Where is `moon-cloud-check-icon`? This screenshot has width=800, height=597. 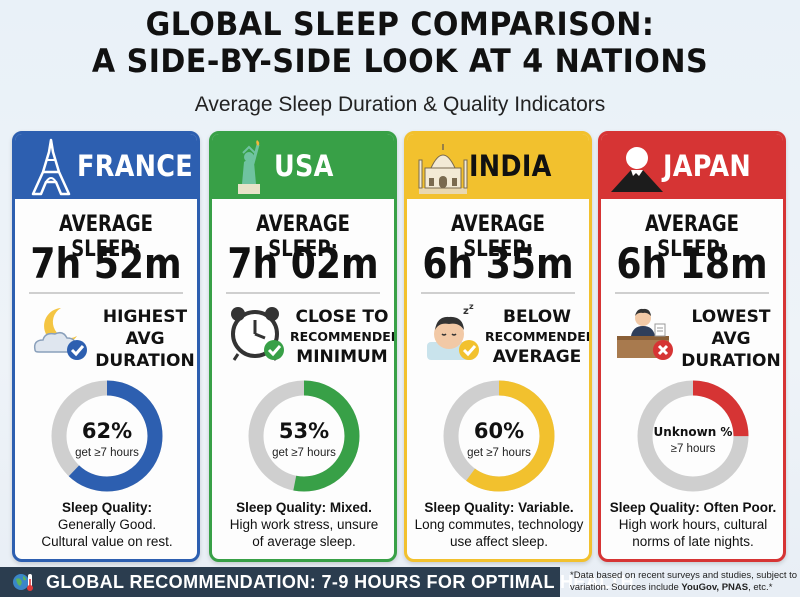 moon-cloud-check-icon is located at coordinates (60, 333).